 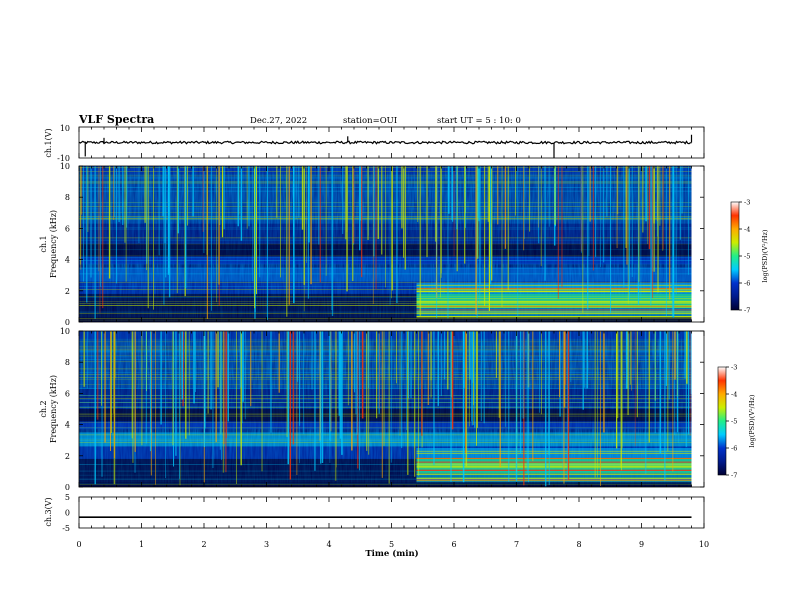 What do you see at coordinates (328, 544) in the screenshot?
I see `time-tick-label: 4` at bounding box center [328, 544].